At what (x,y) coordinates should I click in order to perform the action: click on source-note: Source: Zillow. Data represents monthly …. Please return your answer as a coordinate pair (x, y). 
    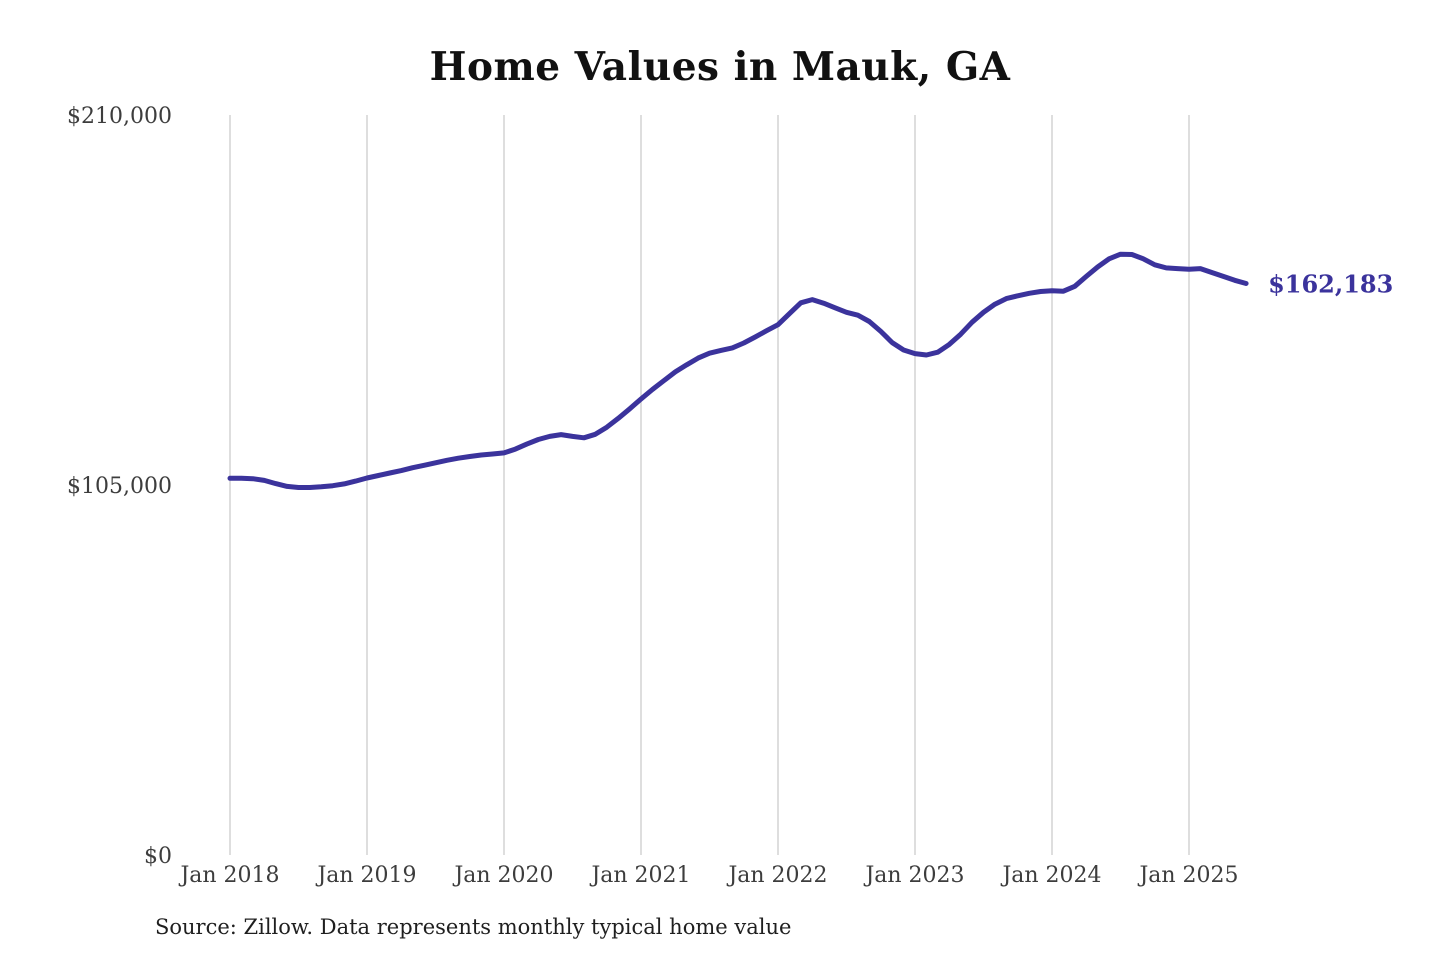
    Looking at the image, I should click on (473, 927).